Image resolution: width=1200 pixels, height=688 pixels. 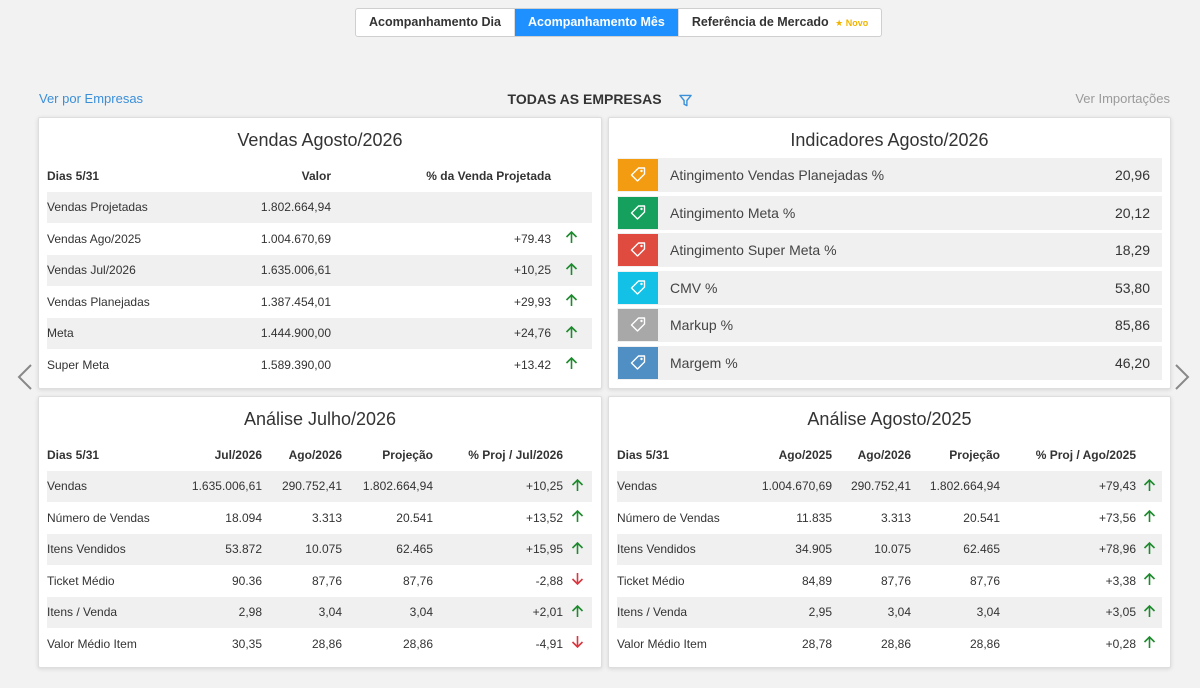 I want to click on table-row: Número de Vendas 18.094 3.313 20.541 +13,52, so click(x=319, y=518).